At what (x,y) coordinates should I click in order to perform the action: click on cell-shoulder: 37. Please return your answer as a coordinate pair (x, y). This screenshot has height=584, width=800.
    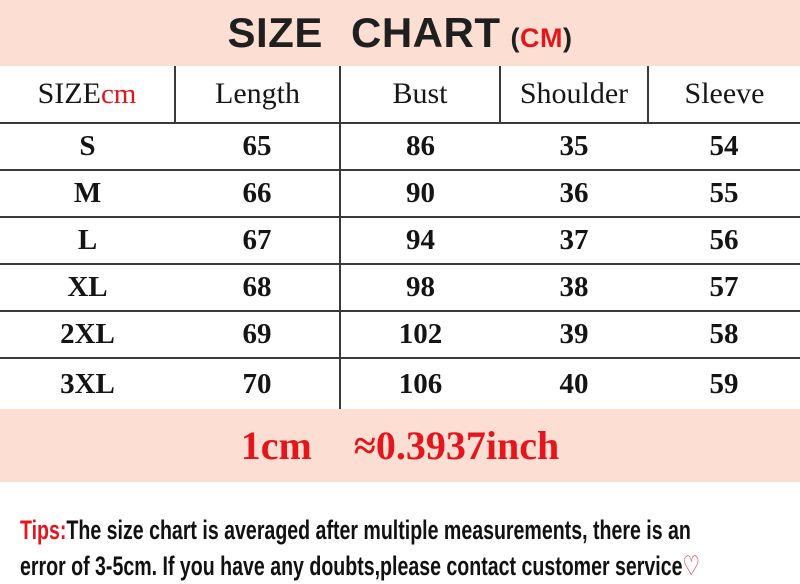
    Looking at the image, I should click on (574, 240).